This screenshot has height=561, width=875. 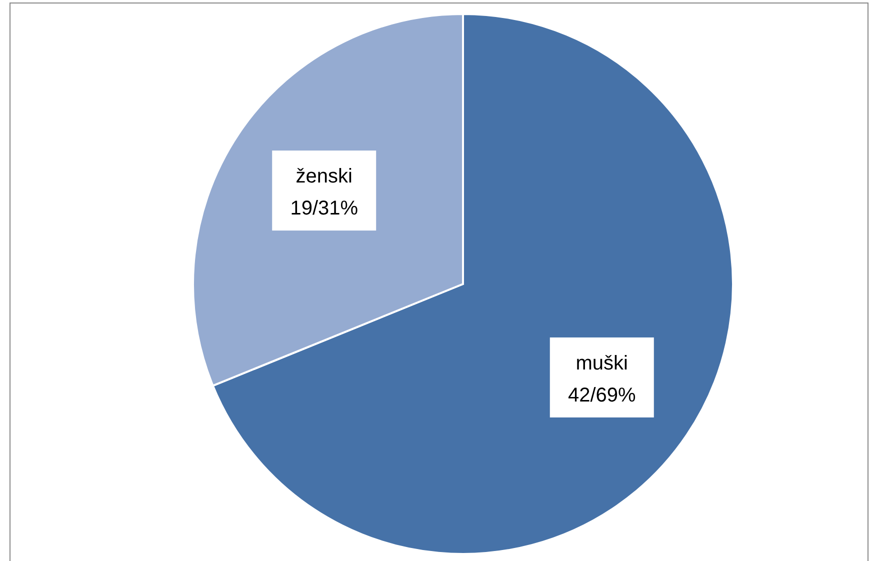 What do you see at coordinates (324, 177) in the screenshot?
I see `slice-label: ženski` at bounding box center [324, 177].